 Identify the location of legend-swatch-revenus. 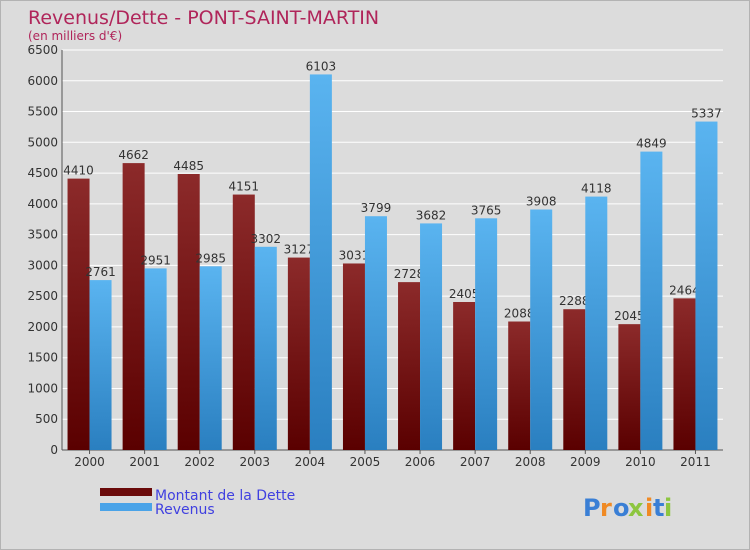
(126, 507).